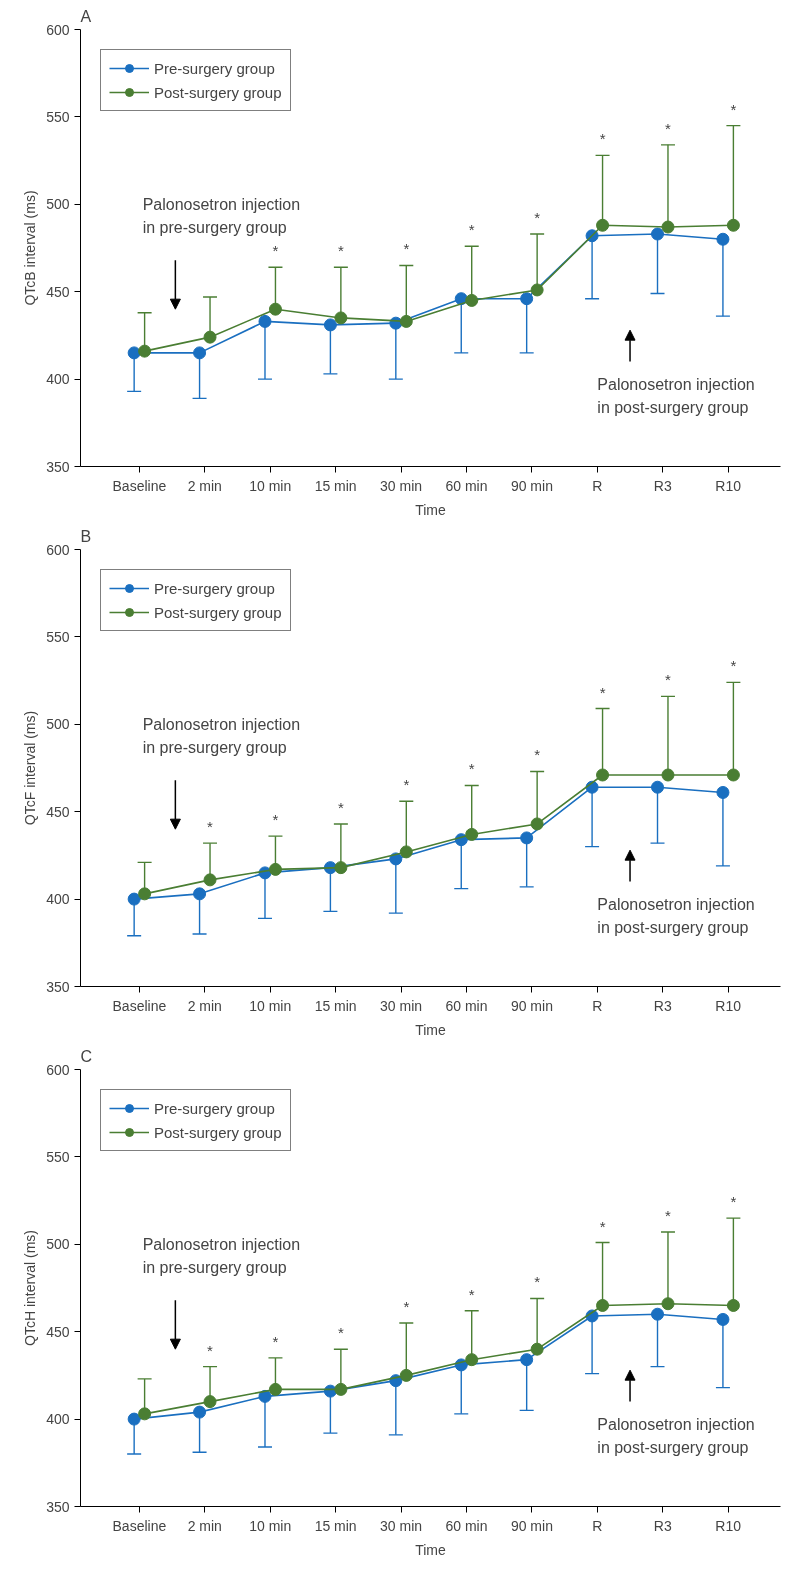  Describe the element at coordinates (30, 768) in the screenshot. I see `y-axis-title: QTcF interval (ms)` at that location.